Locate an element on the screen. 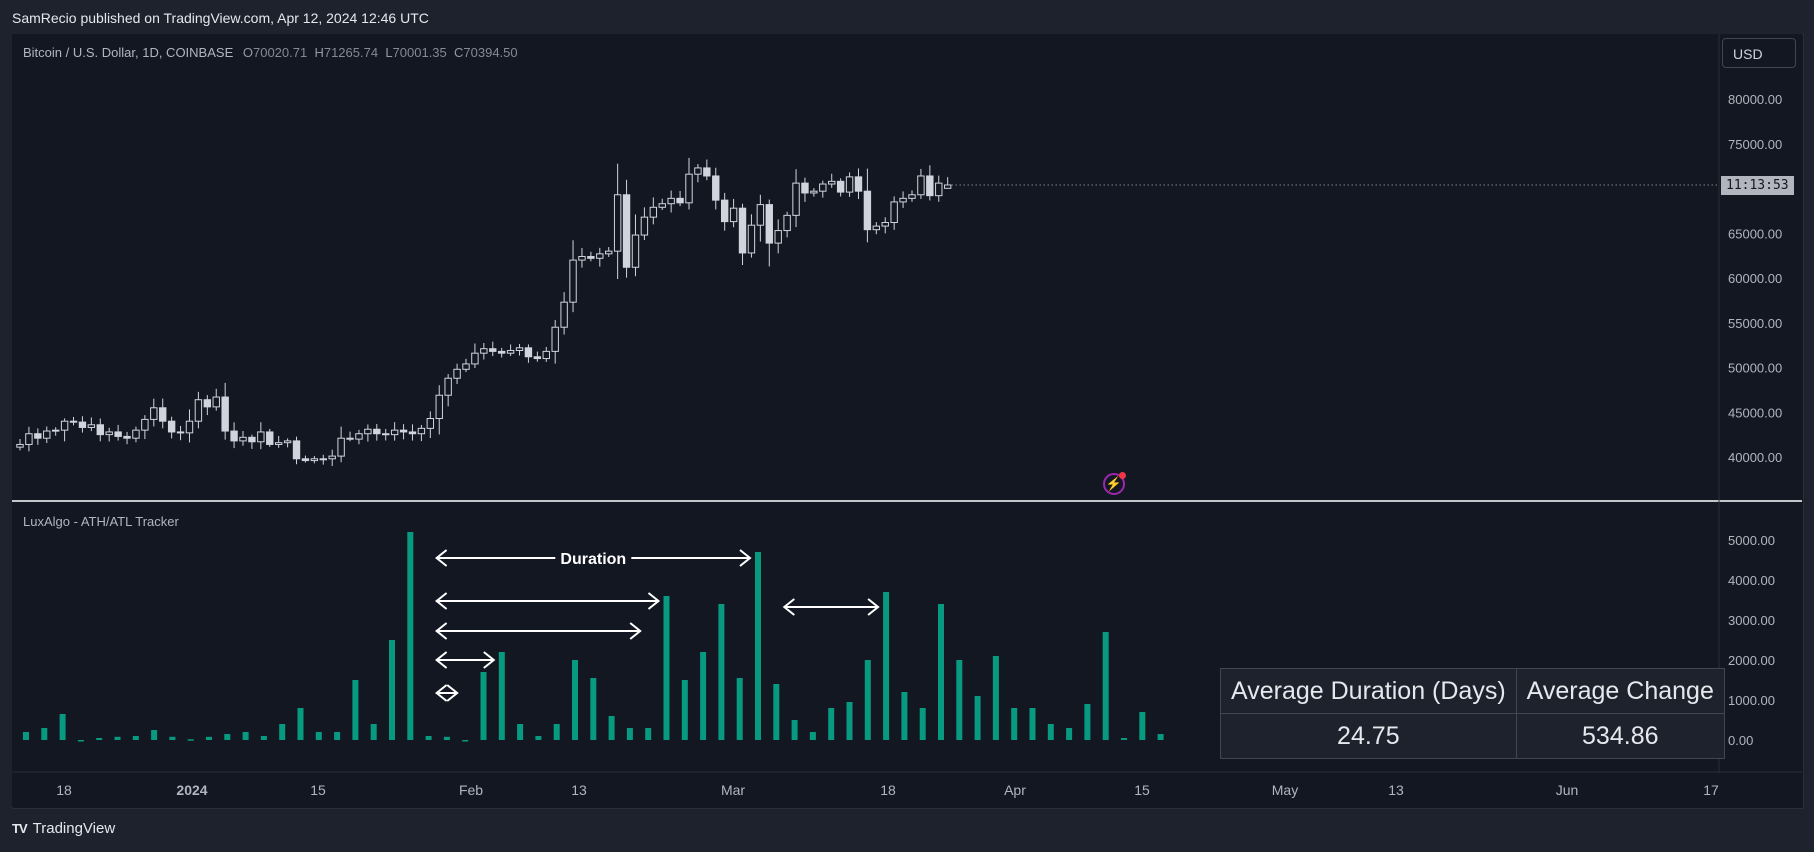 Image resolution: width=1814 pixels, height=852 pixels. tradingview-logo-icon: TV is located at coordinates (20, 828).